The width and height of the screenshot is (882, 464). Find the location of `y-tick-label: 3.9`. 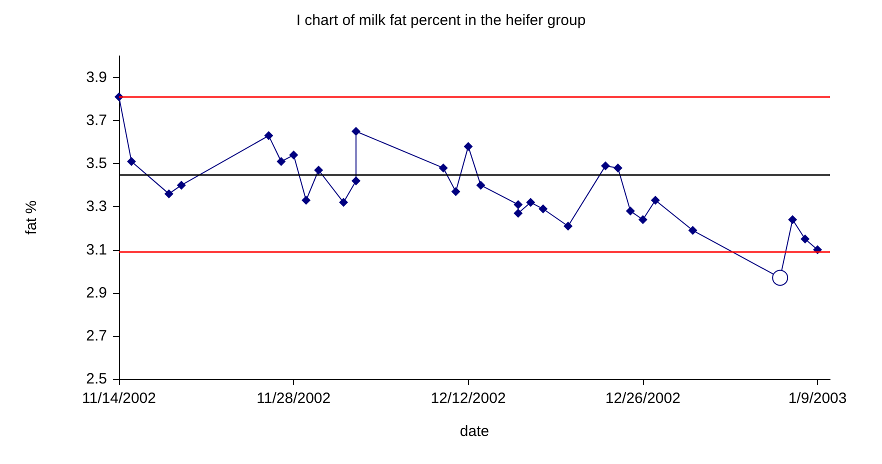

y-tick-label: 3.9 is located at coordinates (96, 77).